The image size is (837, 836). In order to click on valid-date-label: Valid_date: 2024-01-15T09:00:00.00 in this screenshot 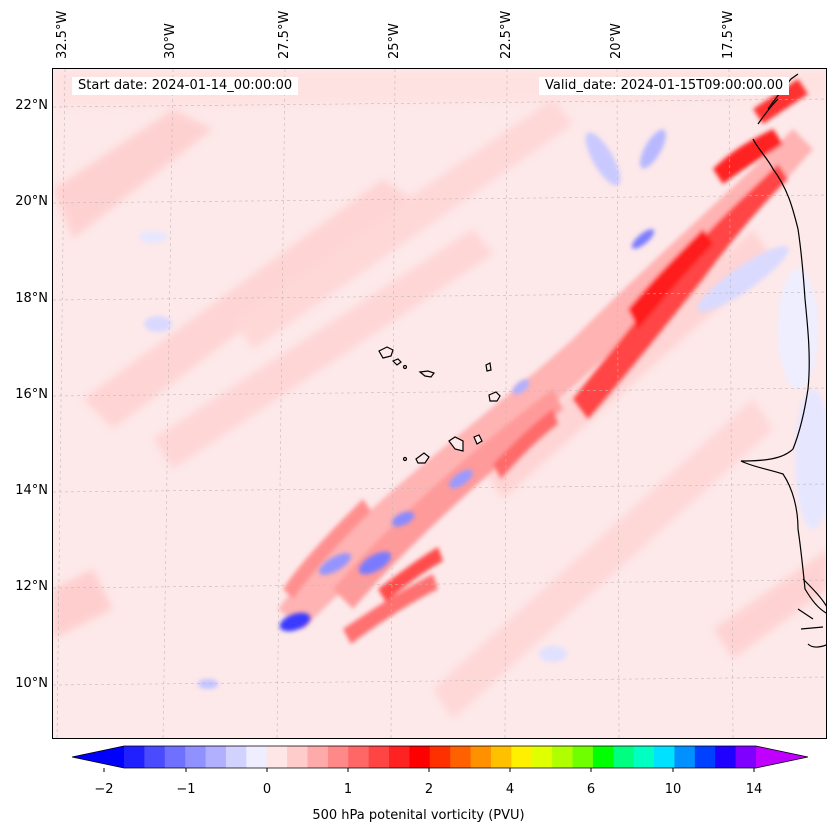, I will do `click(664, 86)`.